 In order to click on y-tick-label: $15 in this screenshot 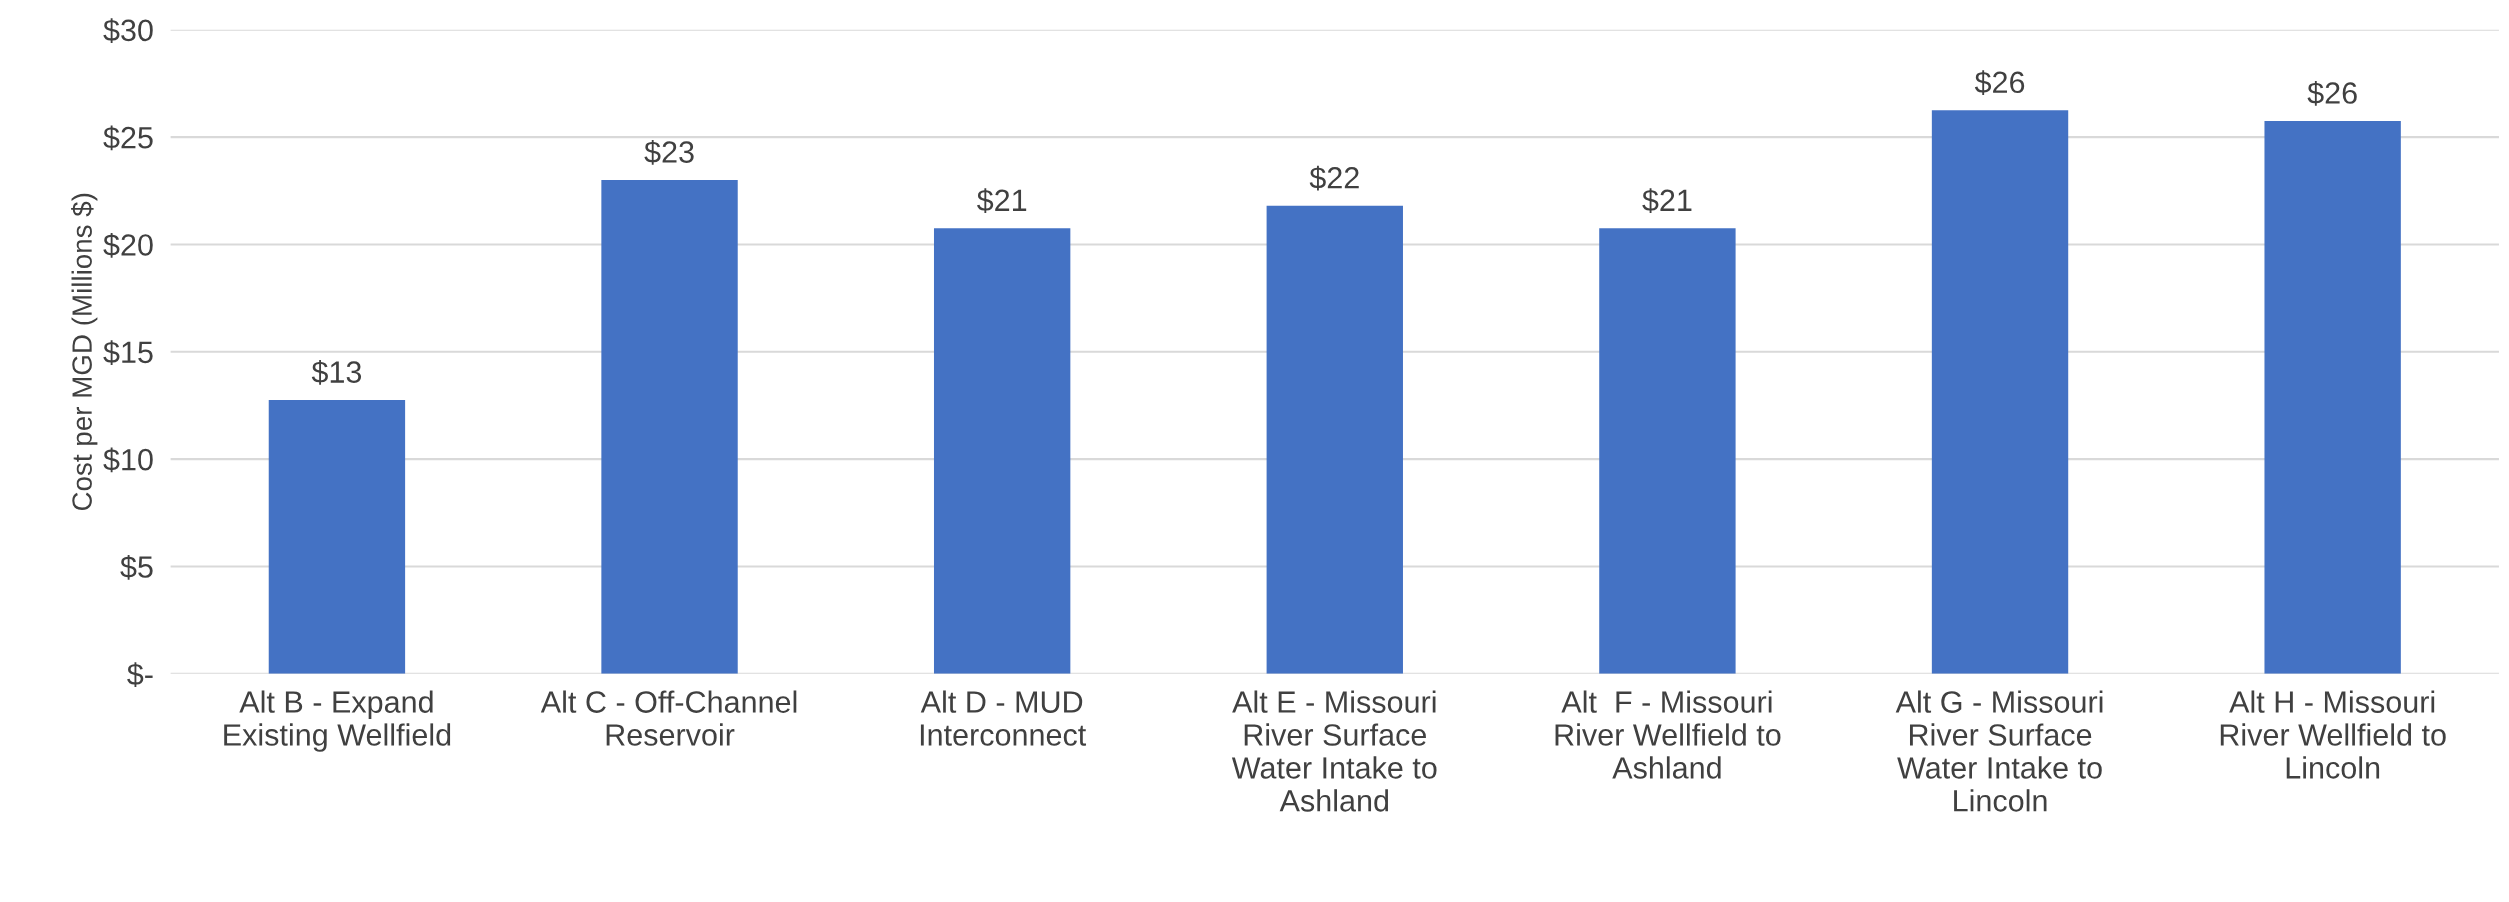, I will do `click(128, 352)`.